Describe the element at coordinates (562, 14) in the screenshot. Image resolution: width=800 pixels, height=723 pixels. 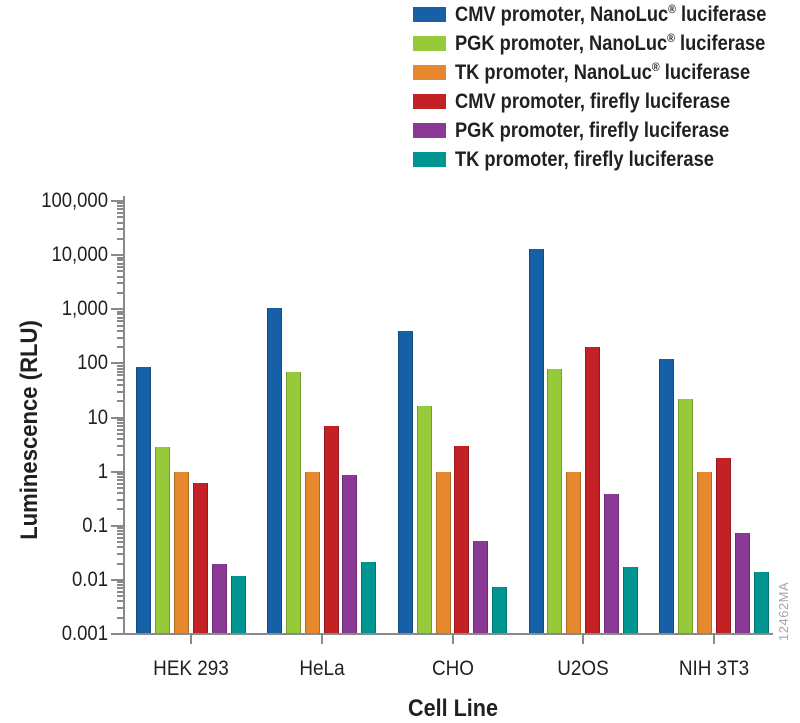
I see `legend-label-text: CMV promoter, NanoLuc` at that location.